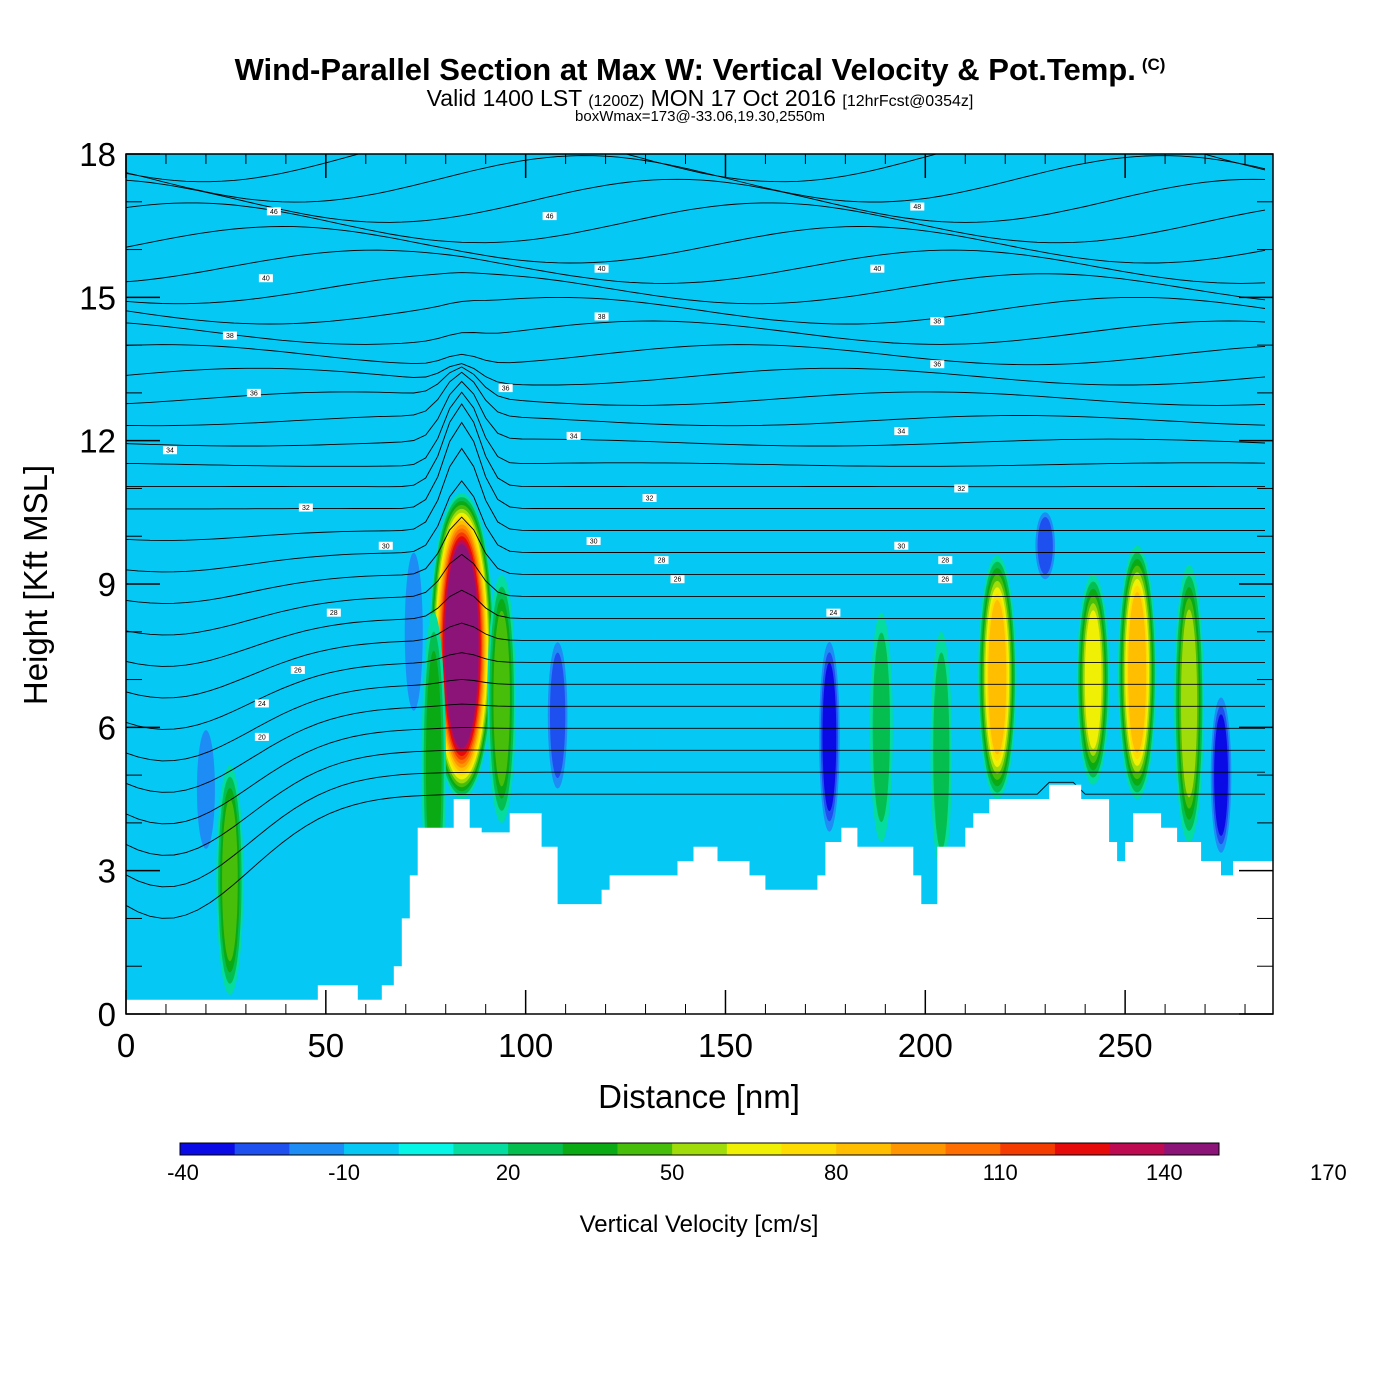 This screenshot has width=1400, height=1400. I want to click on contour-label: 48, so click(917, 207).